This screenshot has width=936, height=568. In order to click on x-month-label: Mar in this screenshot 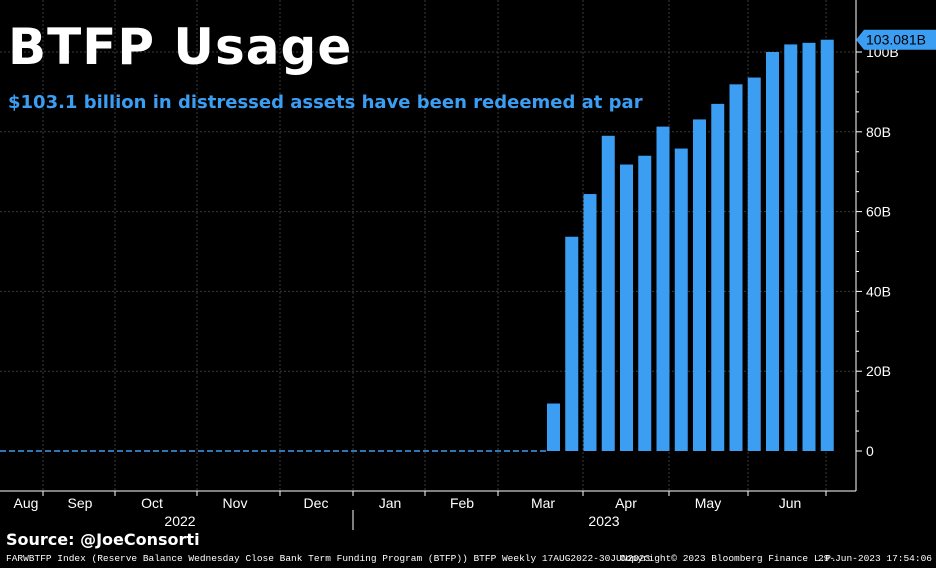, I will do `click(543, 503)`.